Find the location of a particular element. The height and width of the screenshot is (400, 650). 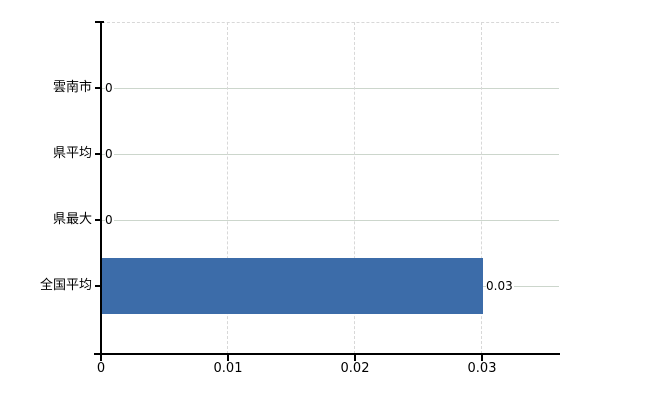

x-tick-label: 0.01 is located at coordinates (228, 368).